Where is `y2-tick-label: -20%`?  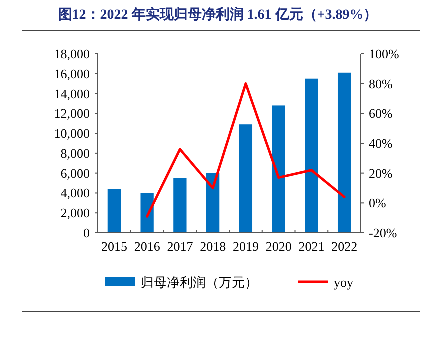 y2-tick-label: -20% is located at coordinates (383, 233).